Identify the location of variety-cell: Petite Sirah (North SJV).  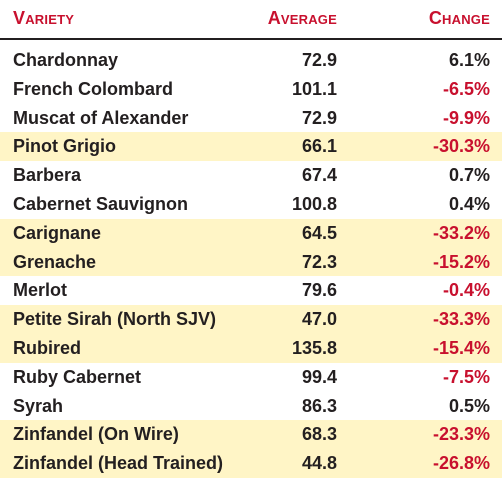
(115, 319).